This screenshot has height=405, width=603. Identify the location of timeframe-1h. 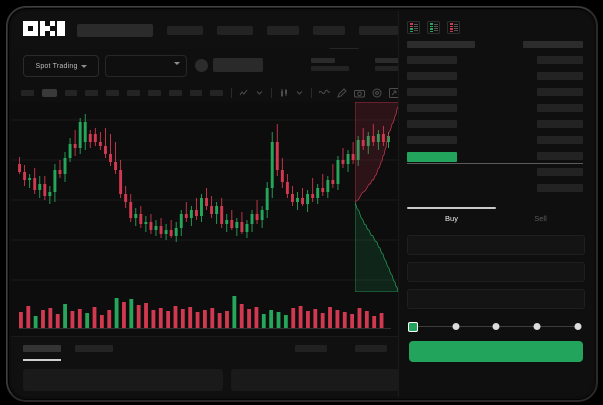
(113, 92).